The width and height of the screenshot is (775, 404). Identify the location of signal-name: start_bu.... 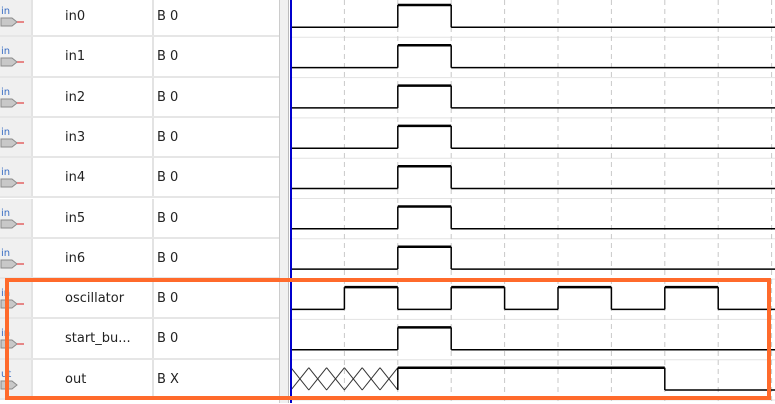
(98, 339).